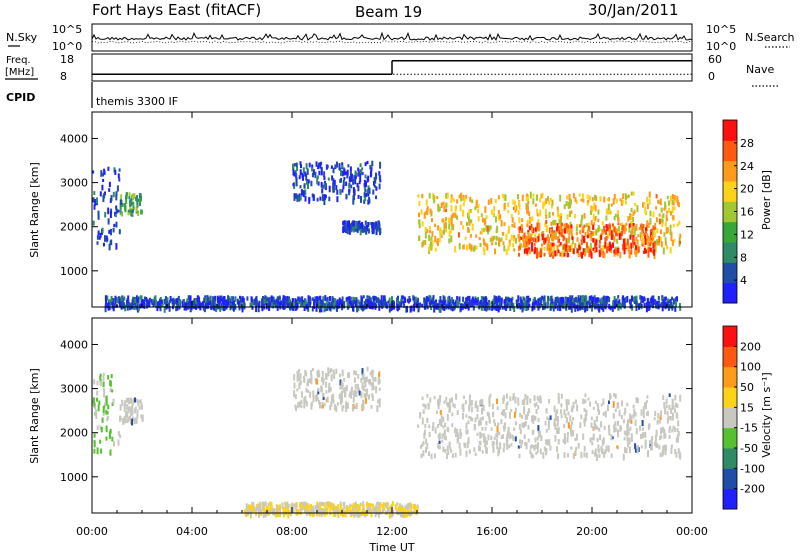  I want to click on x-tick-label: 08:00, so click(292, 531).